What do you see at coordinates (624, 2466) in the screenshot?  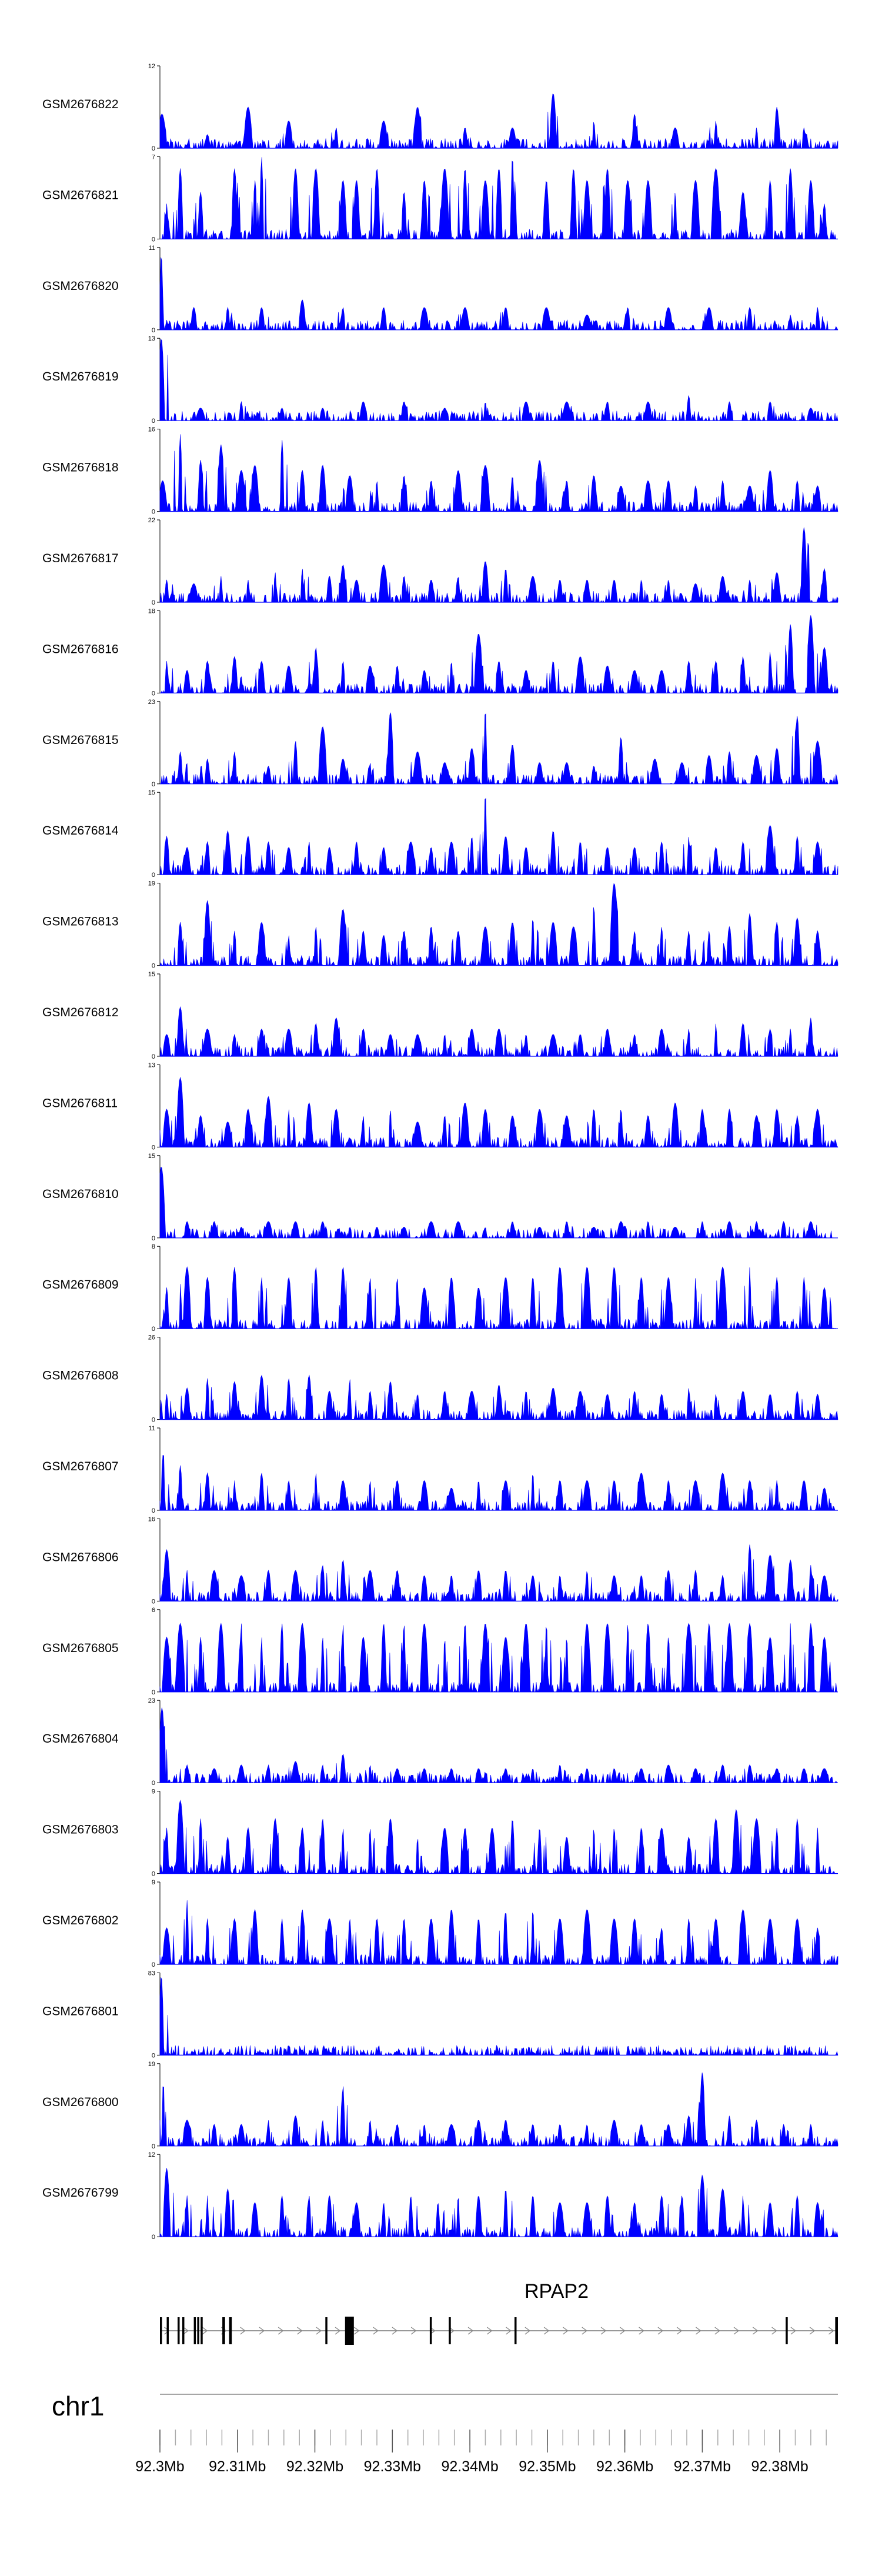 I see `x-tick-label: 92.36Mb` at bounding box center [624, 2466].